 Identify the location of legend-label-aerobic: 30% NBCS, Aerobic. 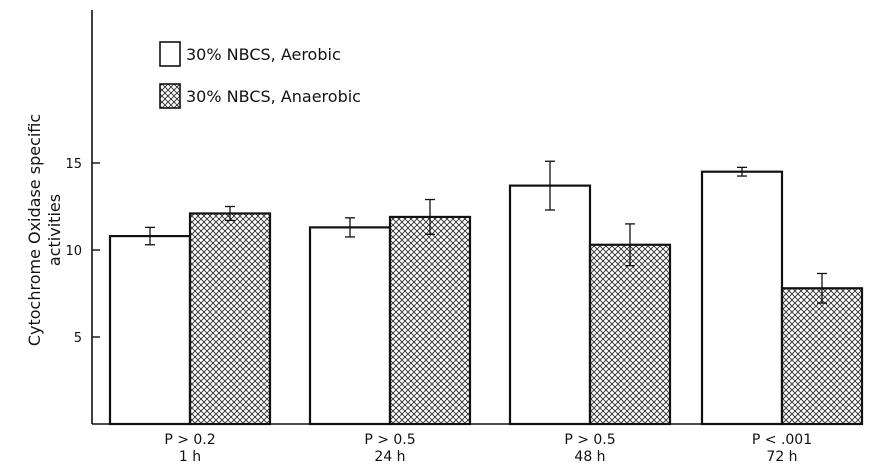
(263, 54).